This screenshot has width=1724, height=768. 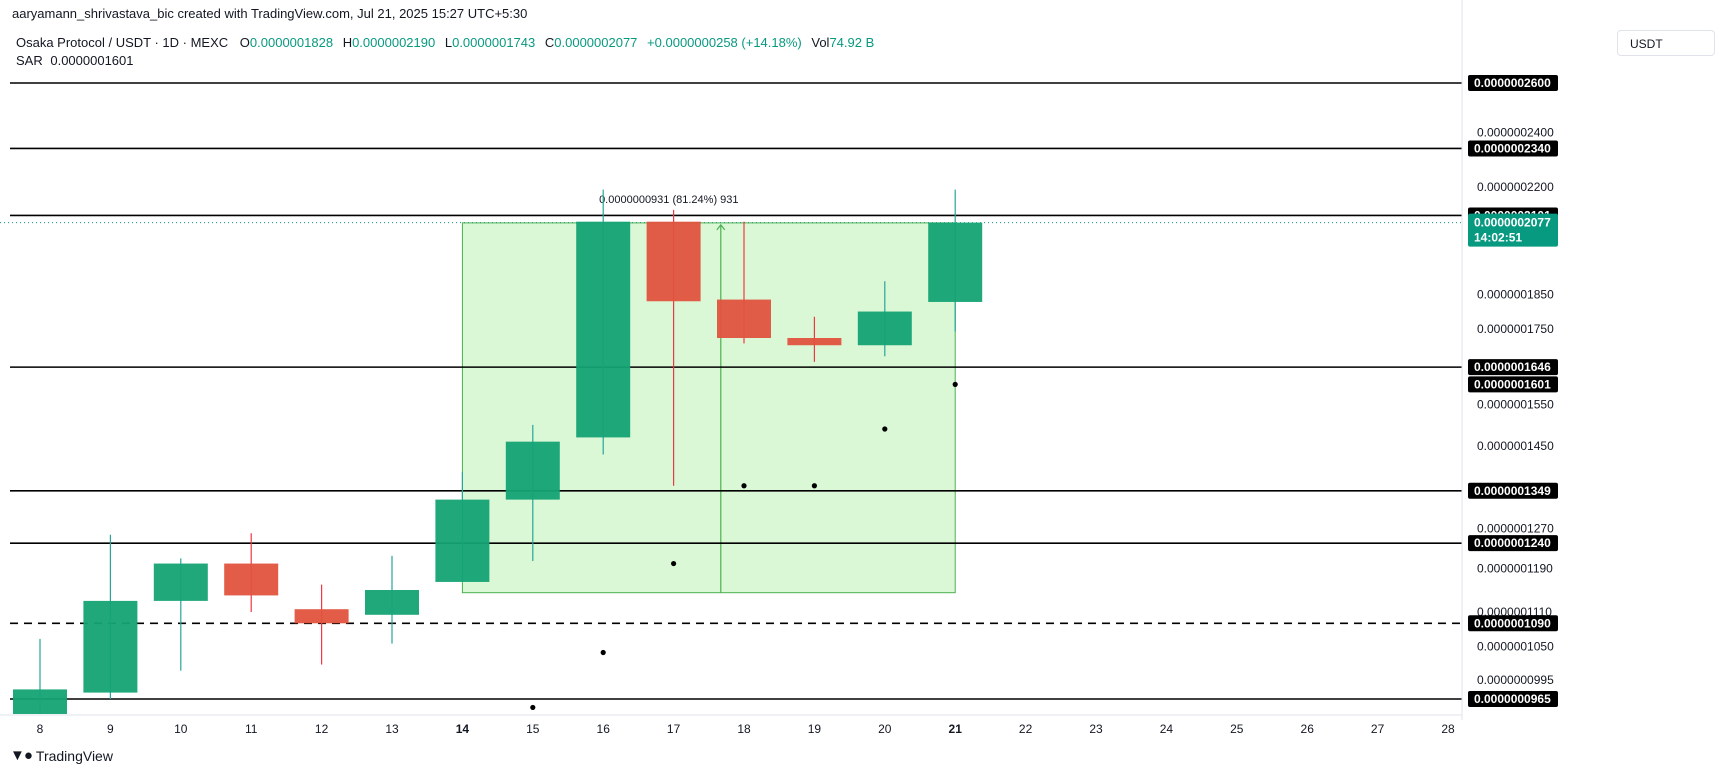 What do you see at coordinates (322, 729) in the screenshot?
I see `time-tick-label: 12` at bounding box center [322, 729].